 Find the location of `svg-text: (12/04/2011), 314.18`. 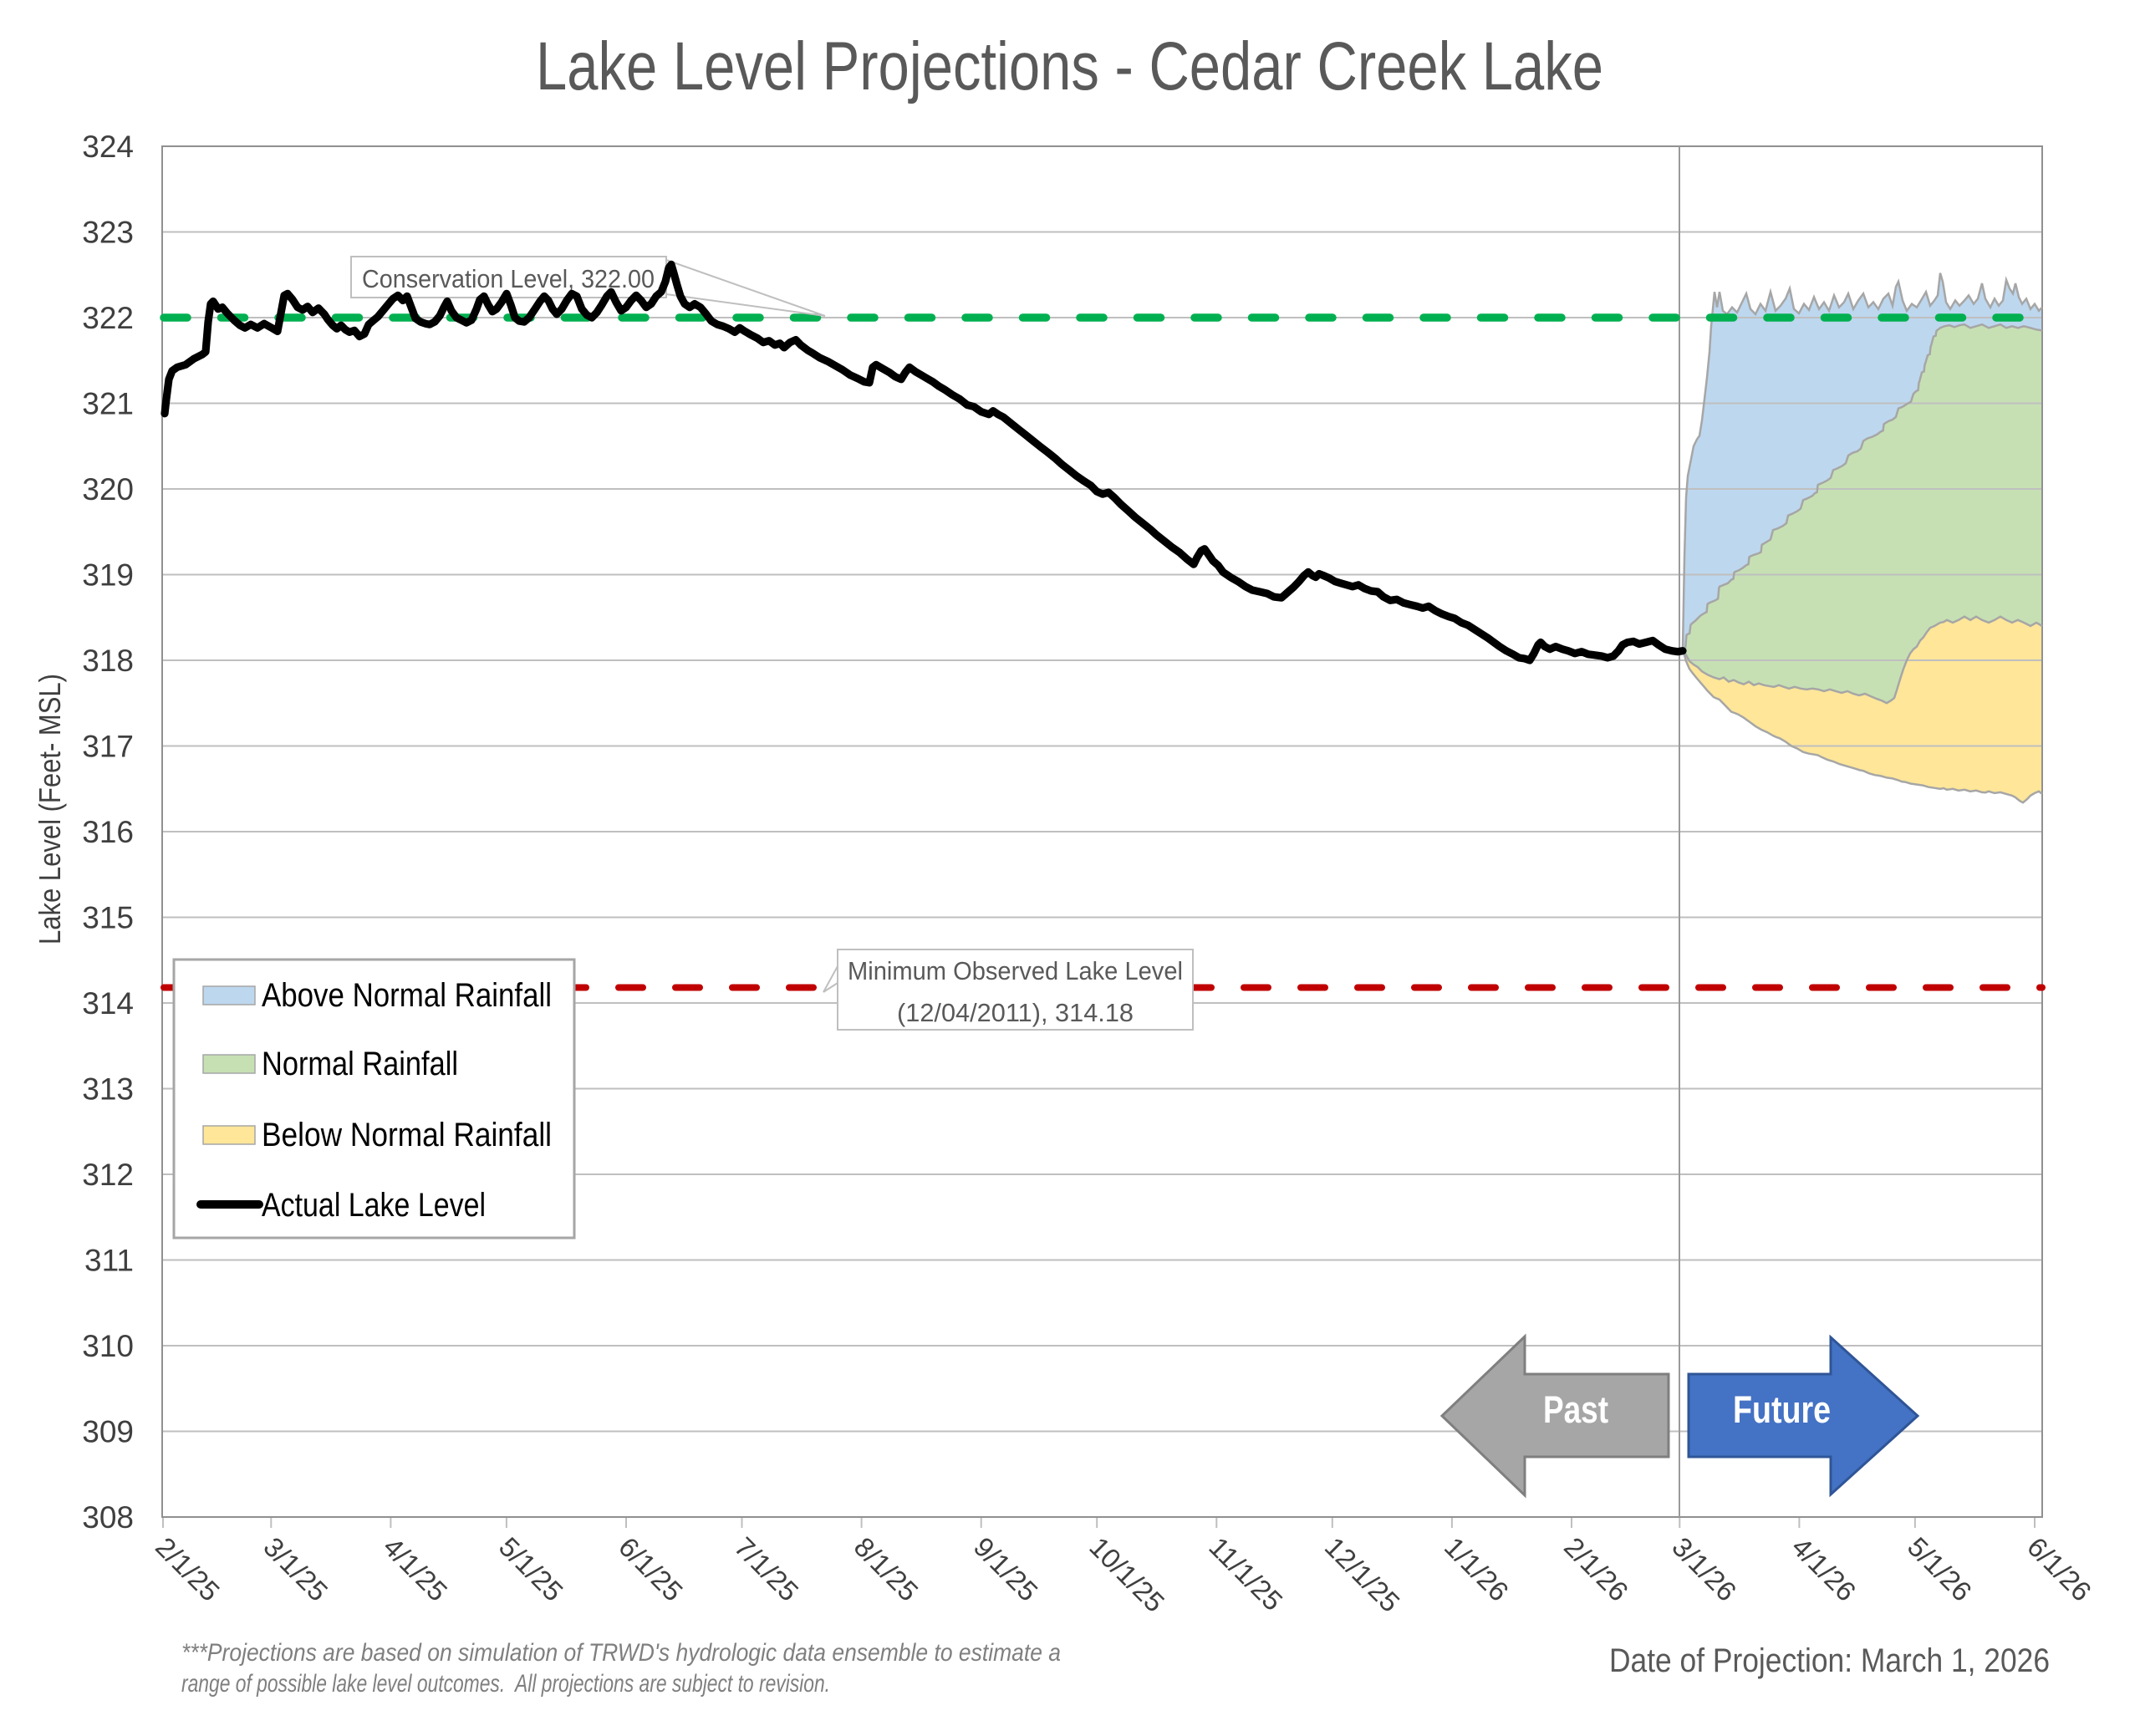

svg-text: (12/04/2011), 314.18 is located at coordinates (1015, 1012).